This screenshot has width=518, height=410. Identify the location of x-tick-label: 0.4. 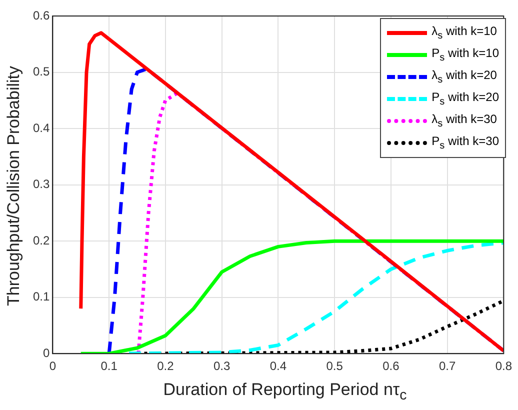
(278, 366).